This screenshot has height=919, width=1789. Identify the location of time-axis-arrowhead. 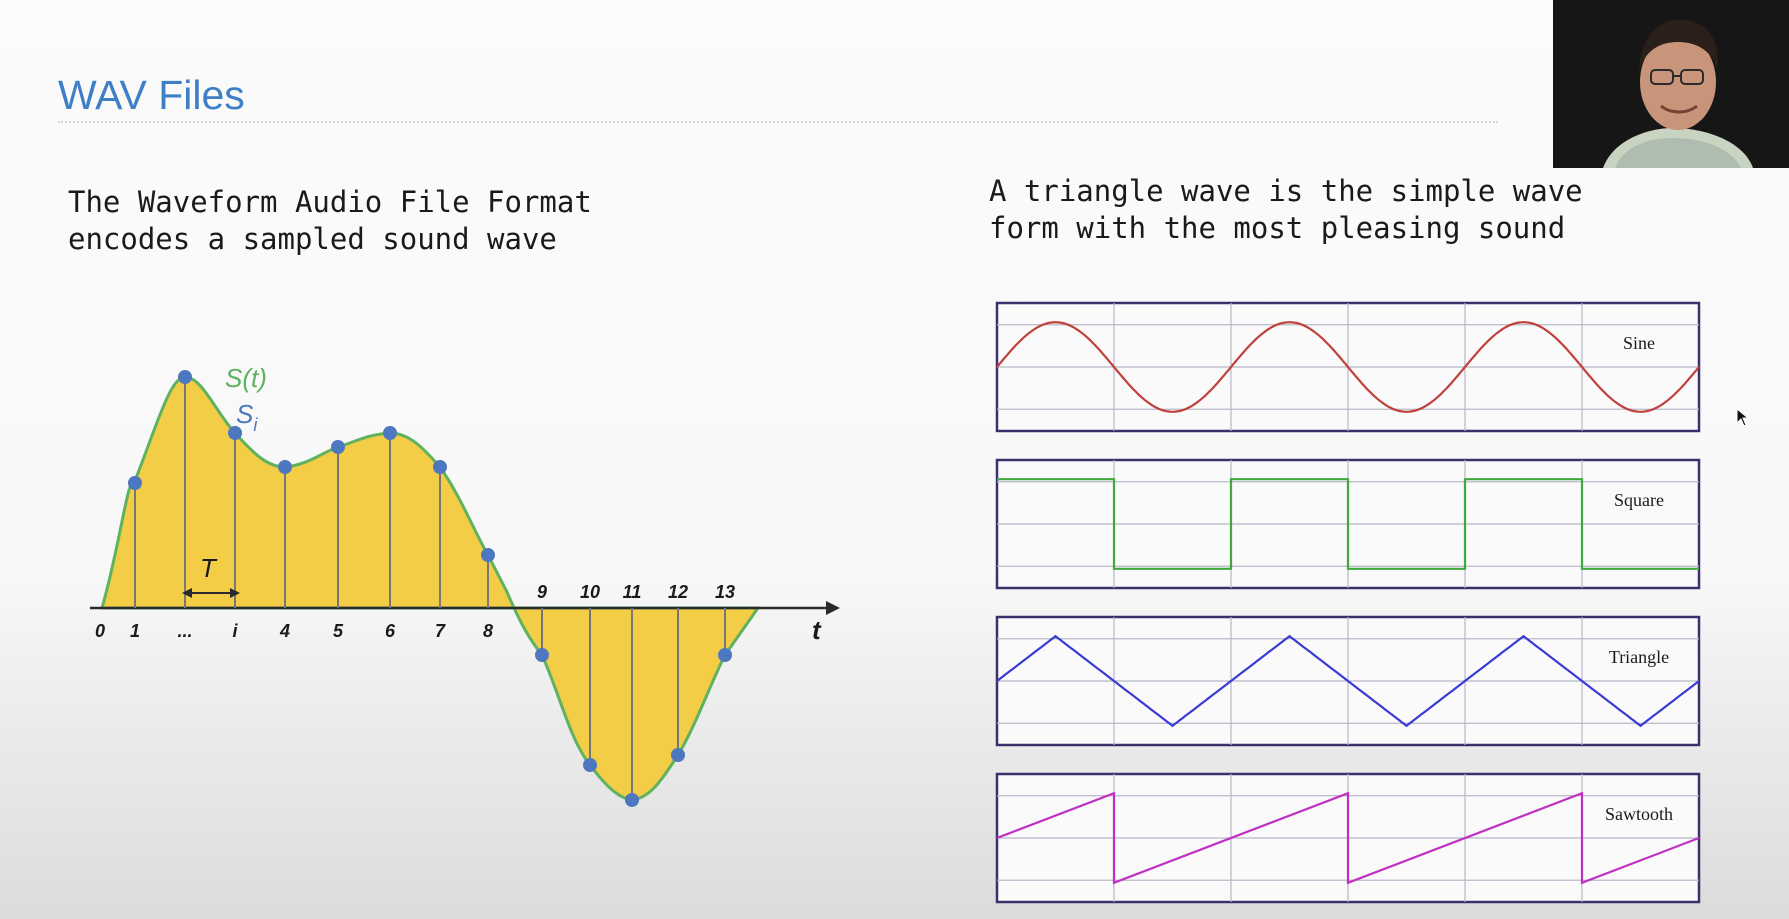
(833, 608).